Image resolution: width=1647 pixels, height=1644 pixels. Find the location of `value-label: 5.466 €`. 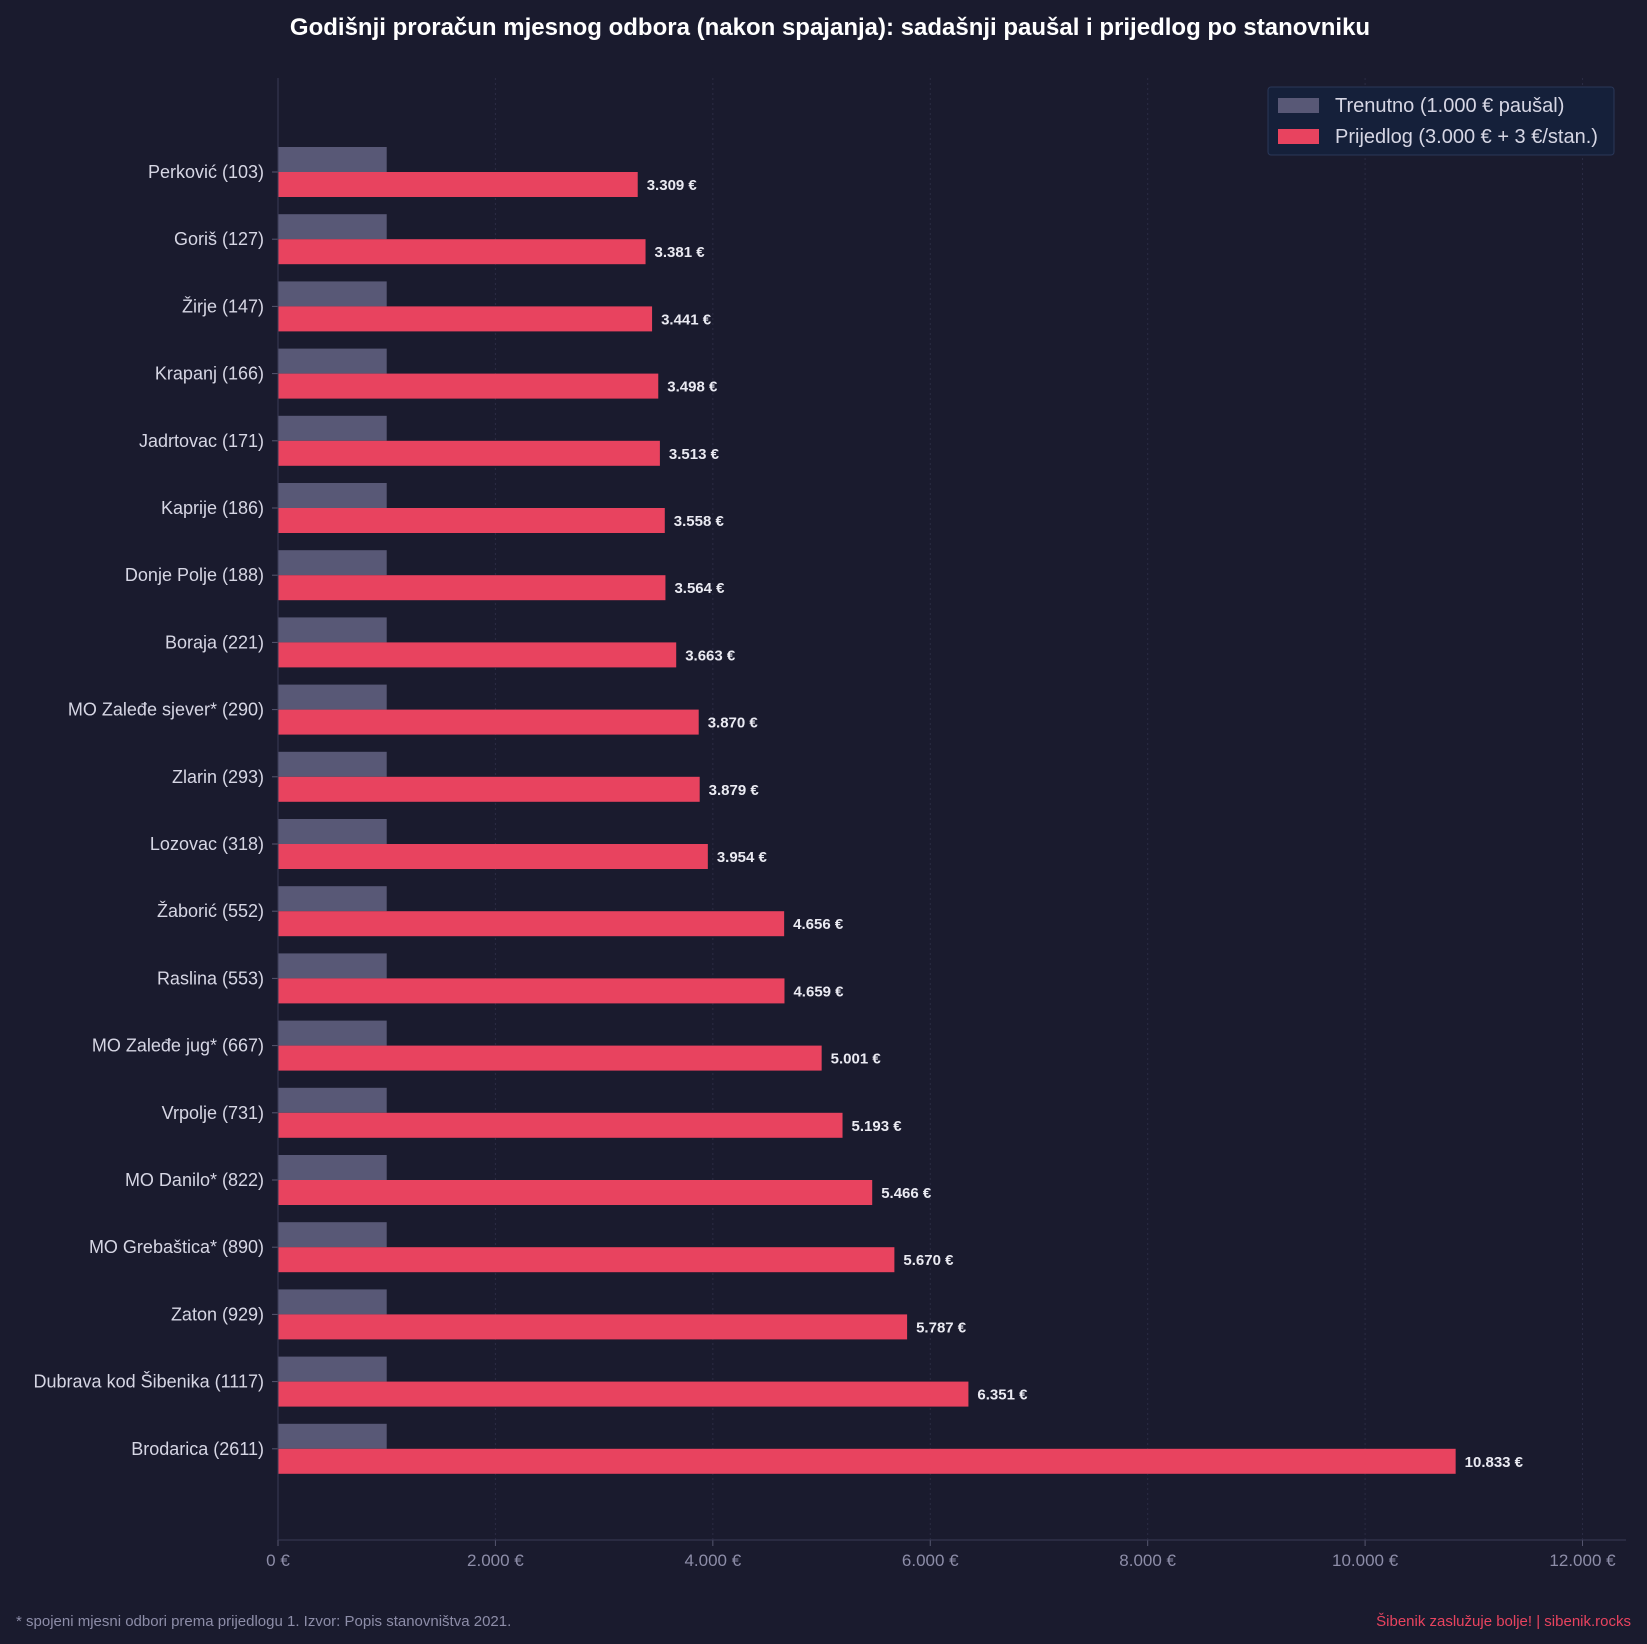

value-label: 5.466 € is located at coordinates (906, 1193).